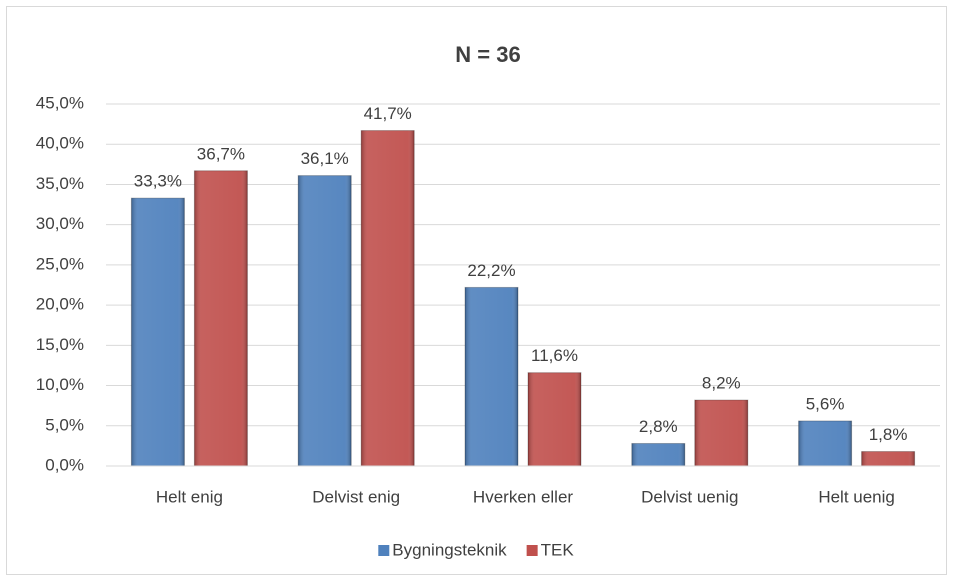 The width and height of the screenshot is (953, 581). Describe the element at coordinates (60, 183) in the screenshot. I see `y-tick-label: 35,0%` at that location.